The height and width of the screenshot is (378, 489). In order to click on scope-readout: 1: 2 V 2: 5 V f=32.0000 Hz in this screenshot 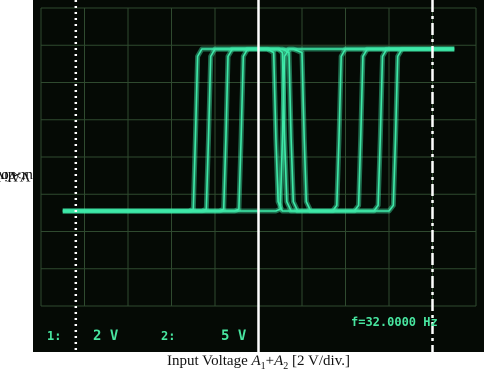, I will do `click(242, 329)`.